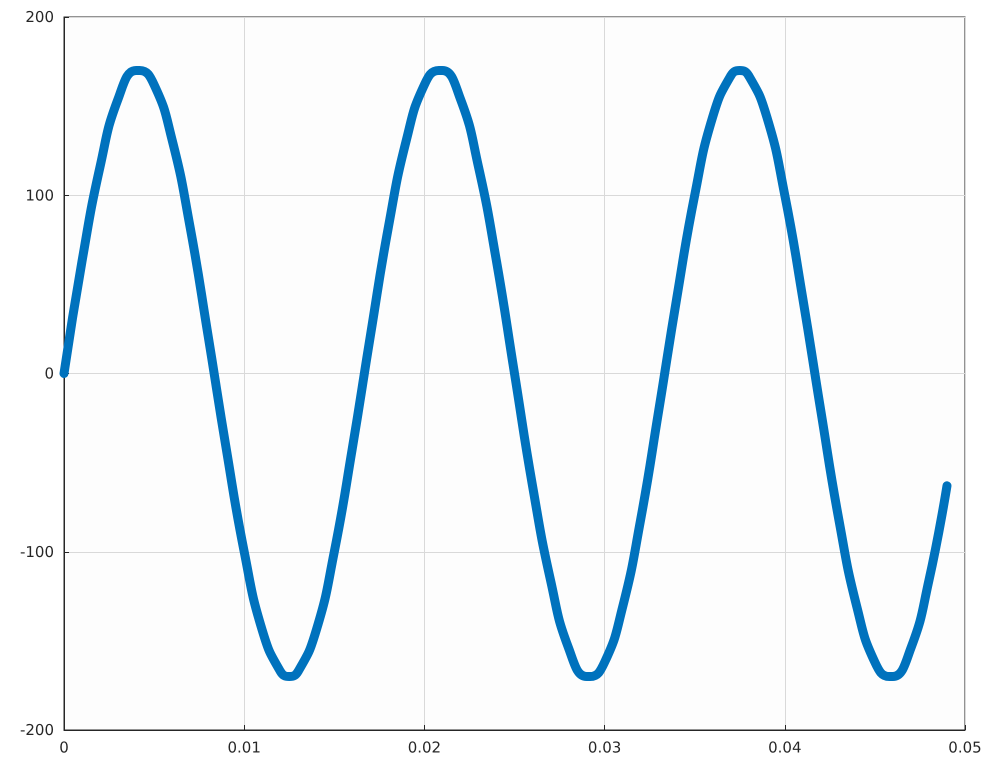 The width and height of the screenshot is (988, 767). I want to click on y-tick-label: 0, so click(49, 373).